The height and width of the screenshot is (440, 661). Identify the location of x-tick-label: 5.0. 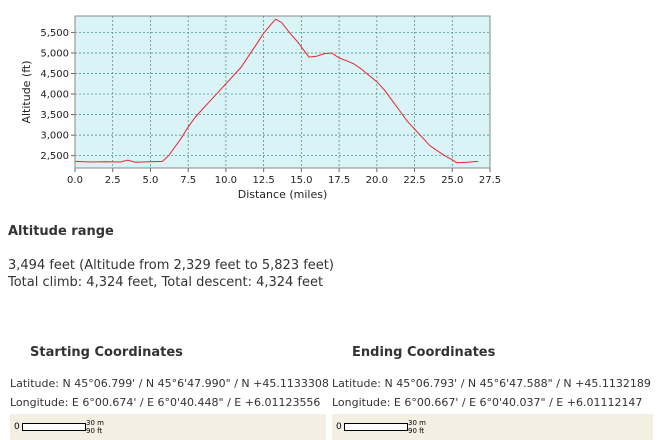
(151, 180).